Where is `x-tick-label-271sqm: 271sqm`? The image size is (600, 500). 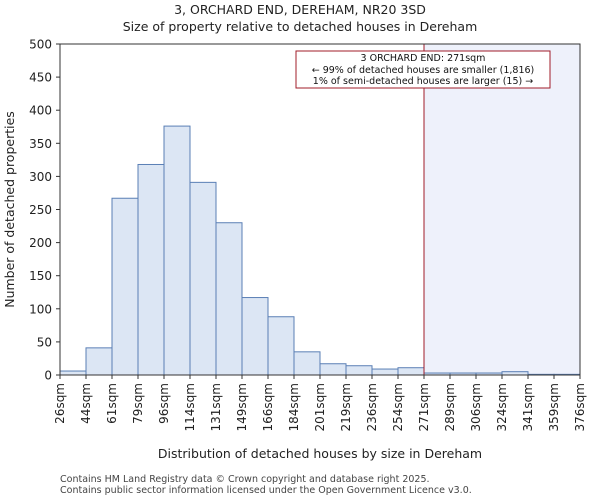 x-tick-label-271sqm: 271sqm is located at coordinates (424, 407).